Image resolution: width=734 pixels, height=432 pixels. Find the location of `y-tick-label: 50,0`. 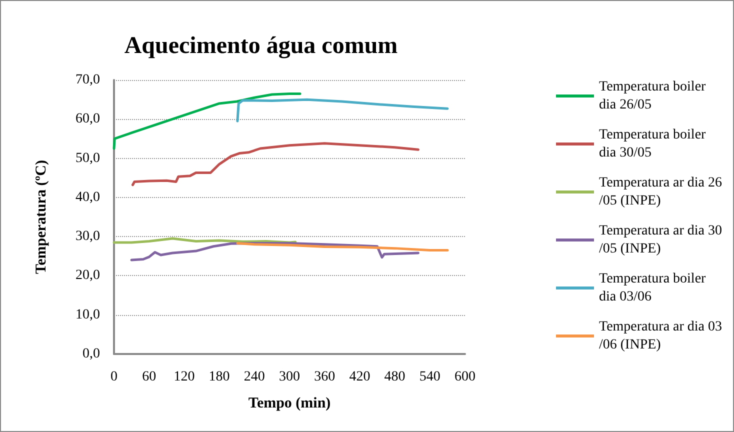

y-tick-label: 50,0 is located at coordinates (88, 158).